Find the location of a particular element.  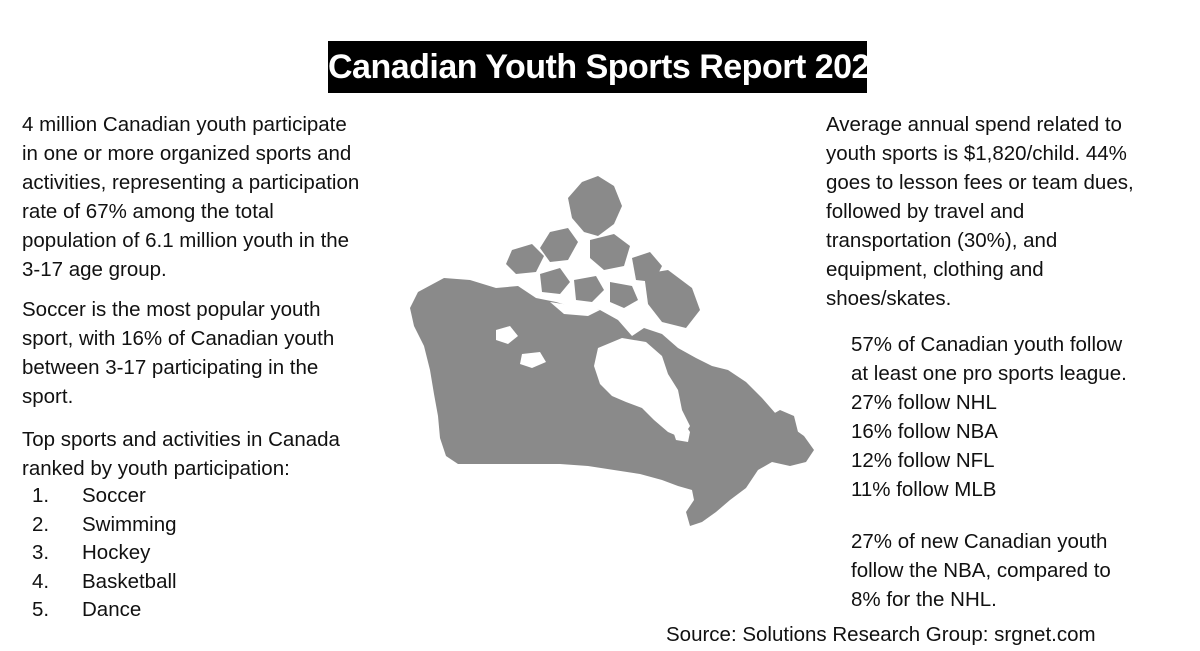

list-item: 5. Dance is located at coordinates (99, 610).